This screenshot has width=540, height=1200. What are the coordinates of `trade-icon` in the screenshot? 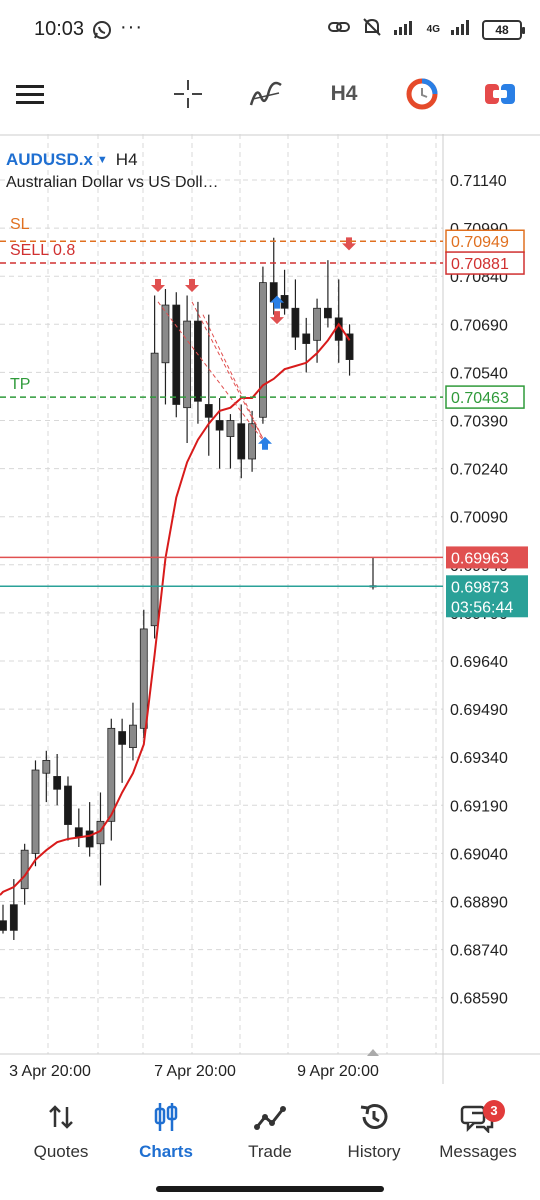 It's located at (270, 1117).